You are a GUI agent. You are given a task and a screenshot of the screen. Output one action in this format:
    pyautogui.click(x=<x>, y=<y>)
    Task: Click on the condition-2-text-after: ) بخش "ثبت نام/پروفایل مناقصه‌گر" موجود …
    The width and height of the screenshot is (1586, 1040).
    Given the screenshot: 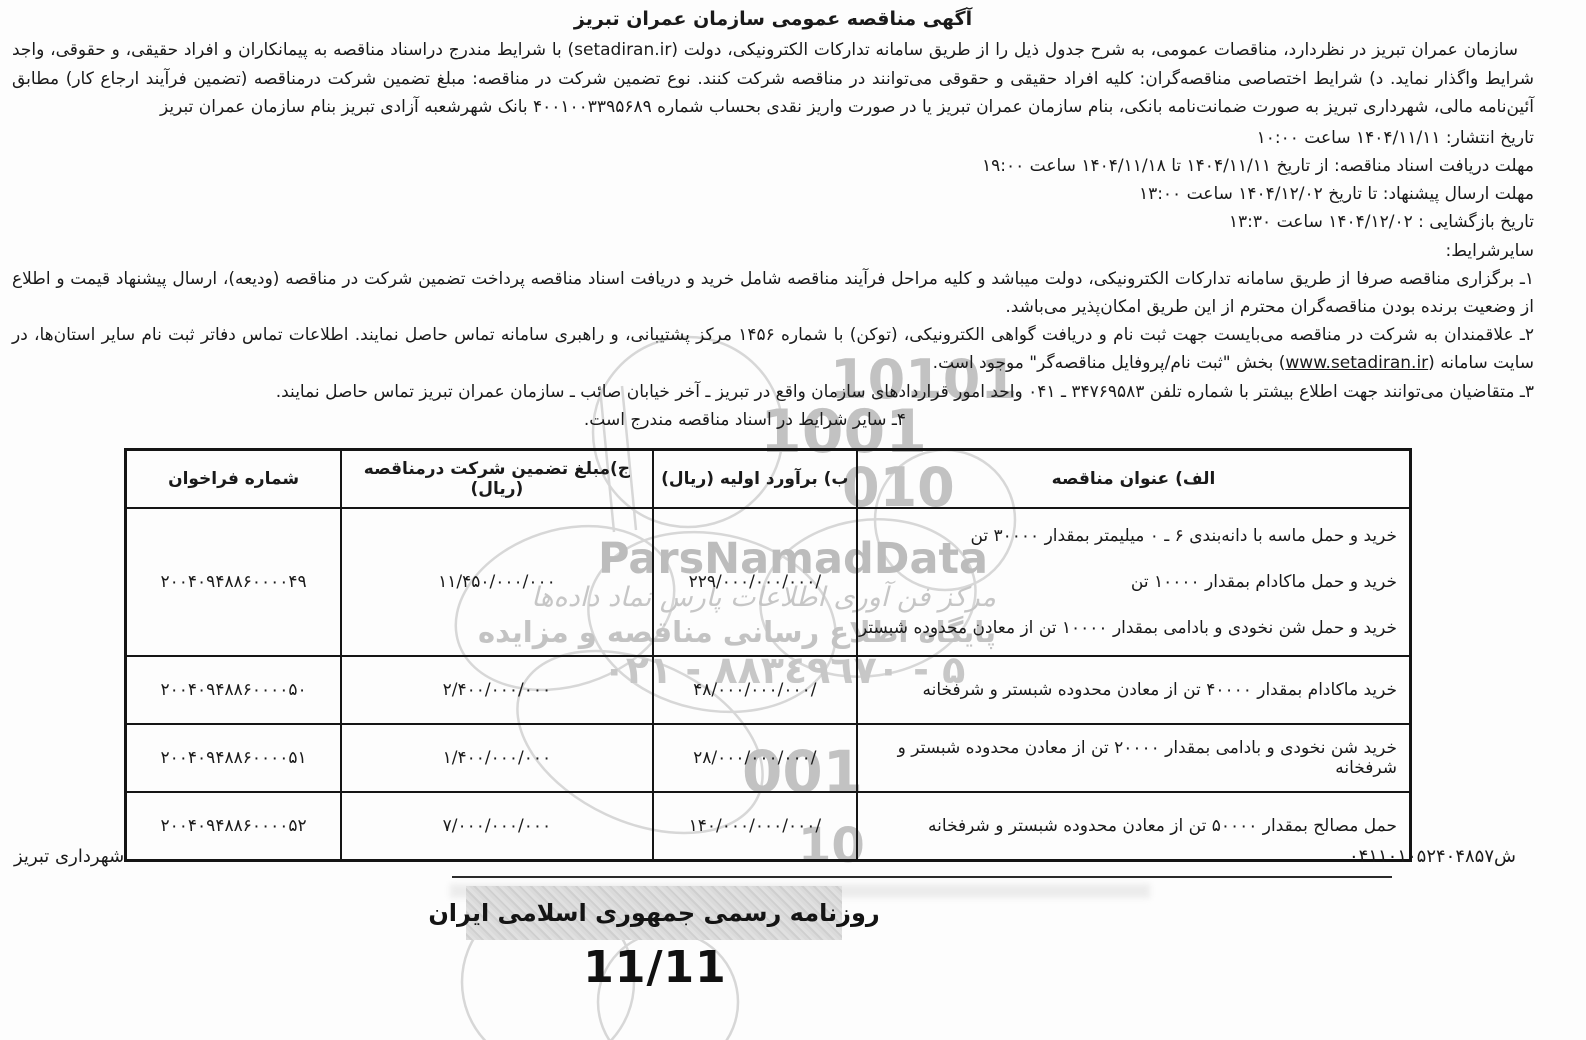 What is the action you would take?
    pyautogui.click(x=1109, y=363)
    